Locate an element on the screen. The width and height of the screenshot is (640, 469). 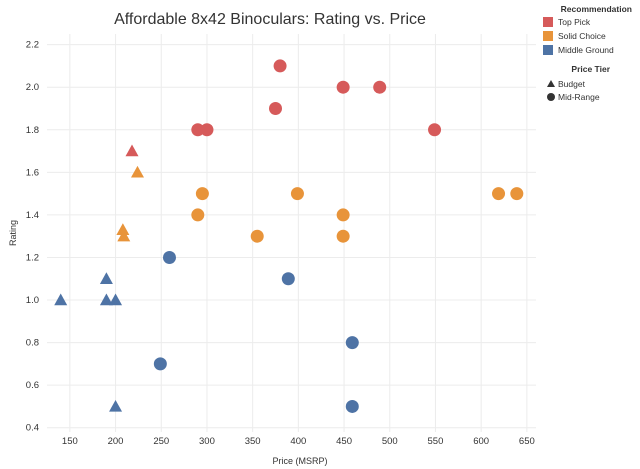
legend-circle-icon is located at coordinates (551, 97).